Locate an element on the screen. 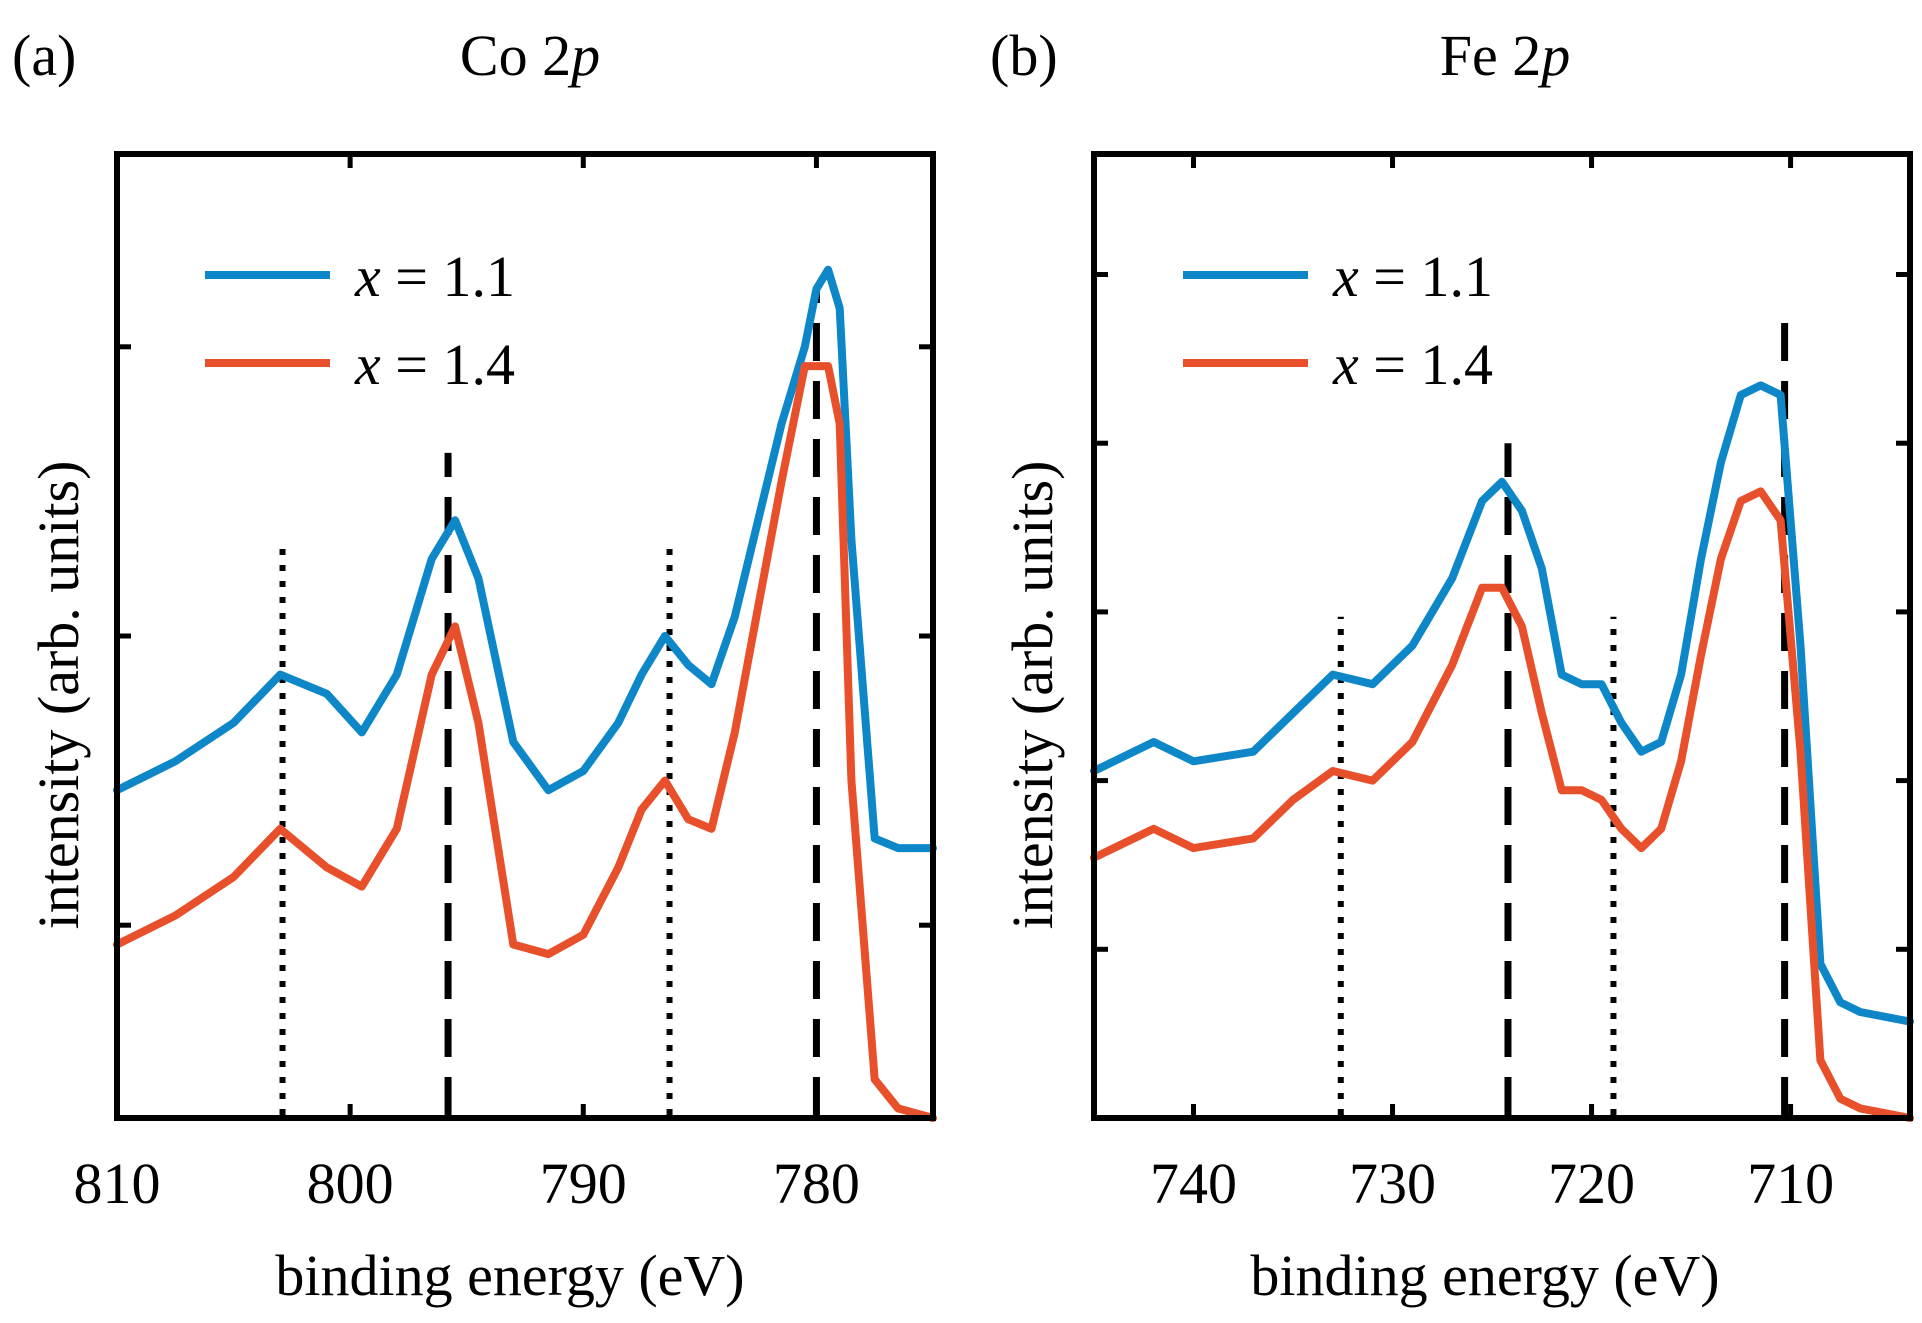 The width and height of the screenshot is (1922, 1323). x-tick-label-b-2: 720 is located at coordinates (1591, 1183).